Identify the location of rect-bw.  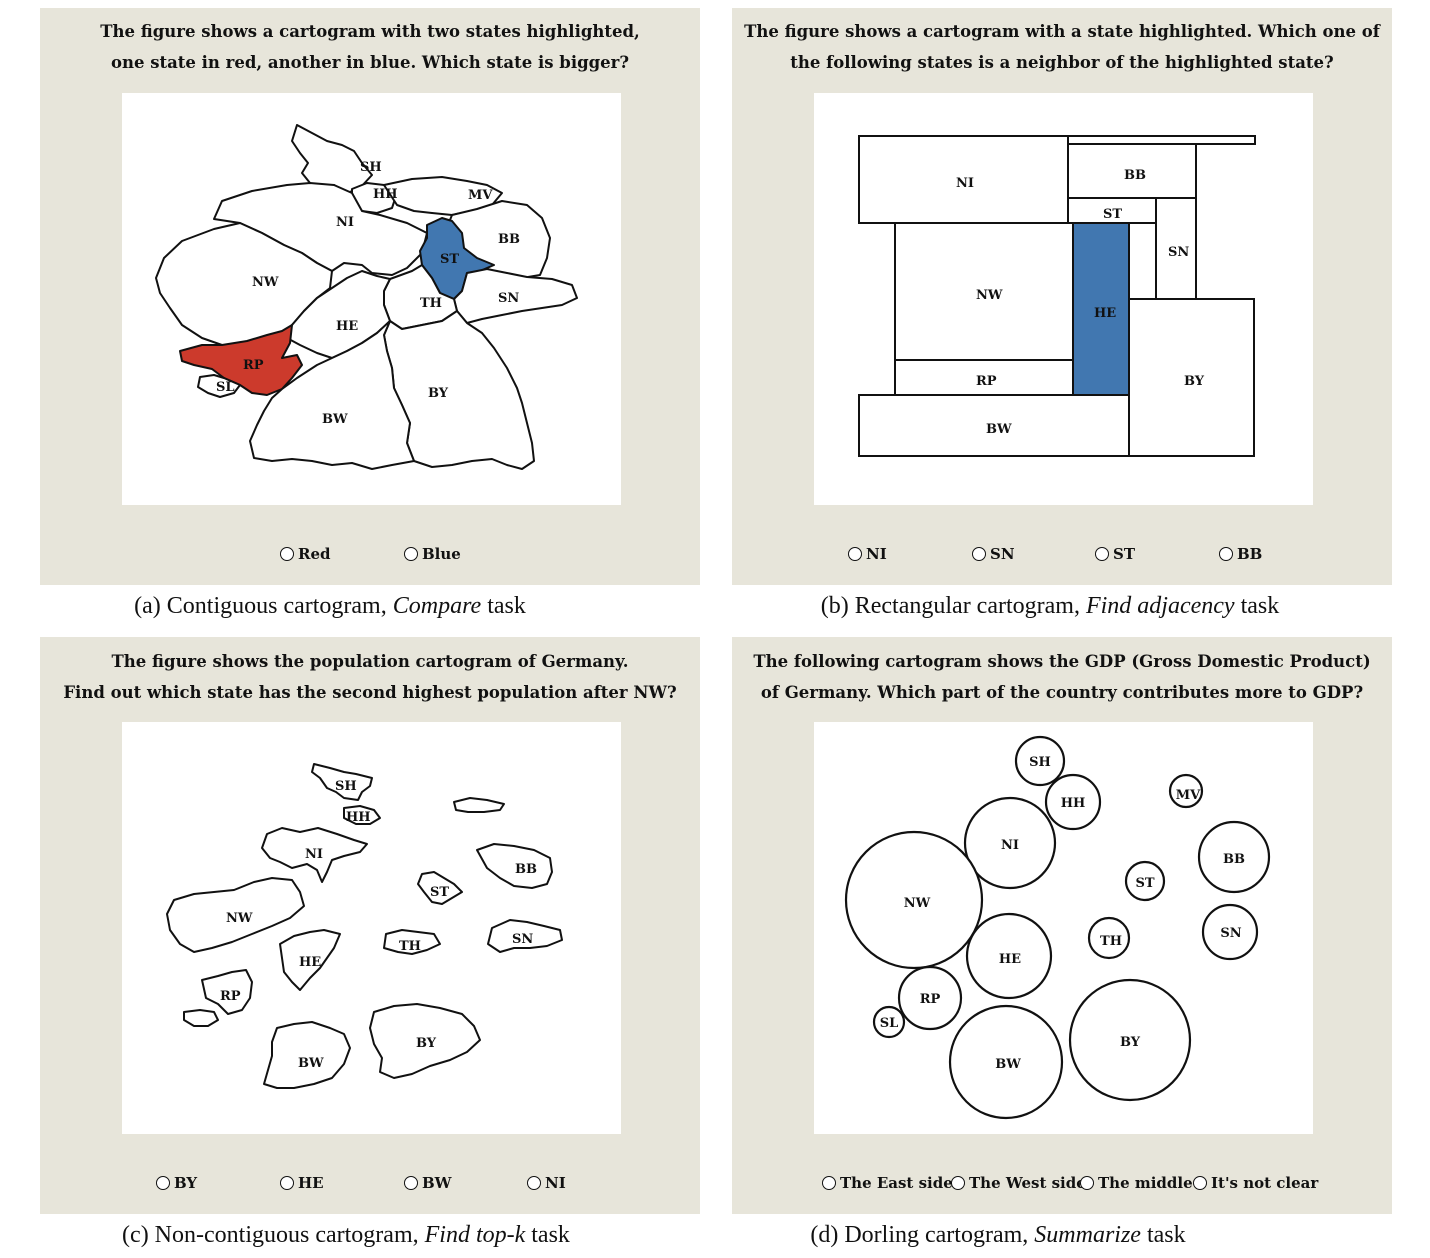
(994, 425).